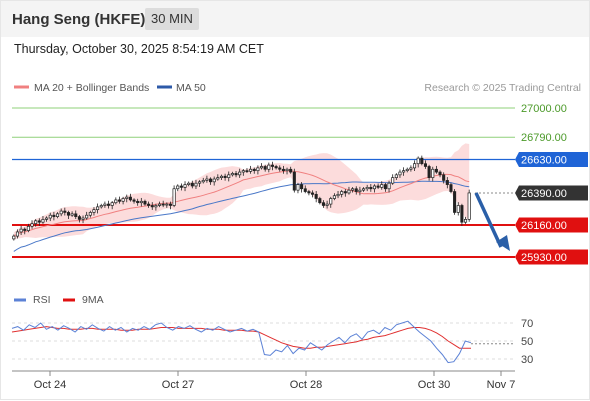 This screenshot has height=401, width=590. I want to click on rsi-ma-legend-label: 9MA, so click(93, 300).